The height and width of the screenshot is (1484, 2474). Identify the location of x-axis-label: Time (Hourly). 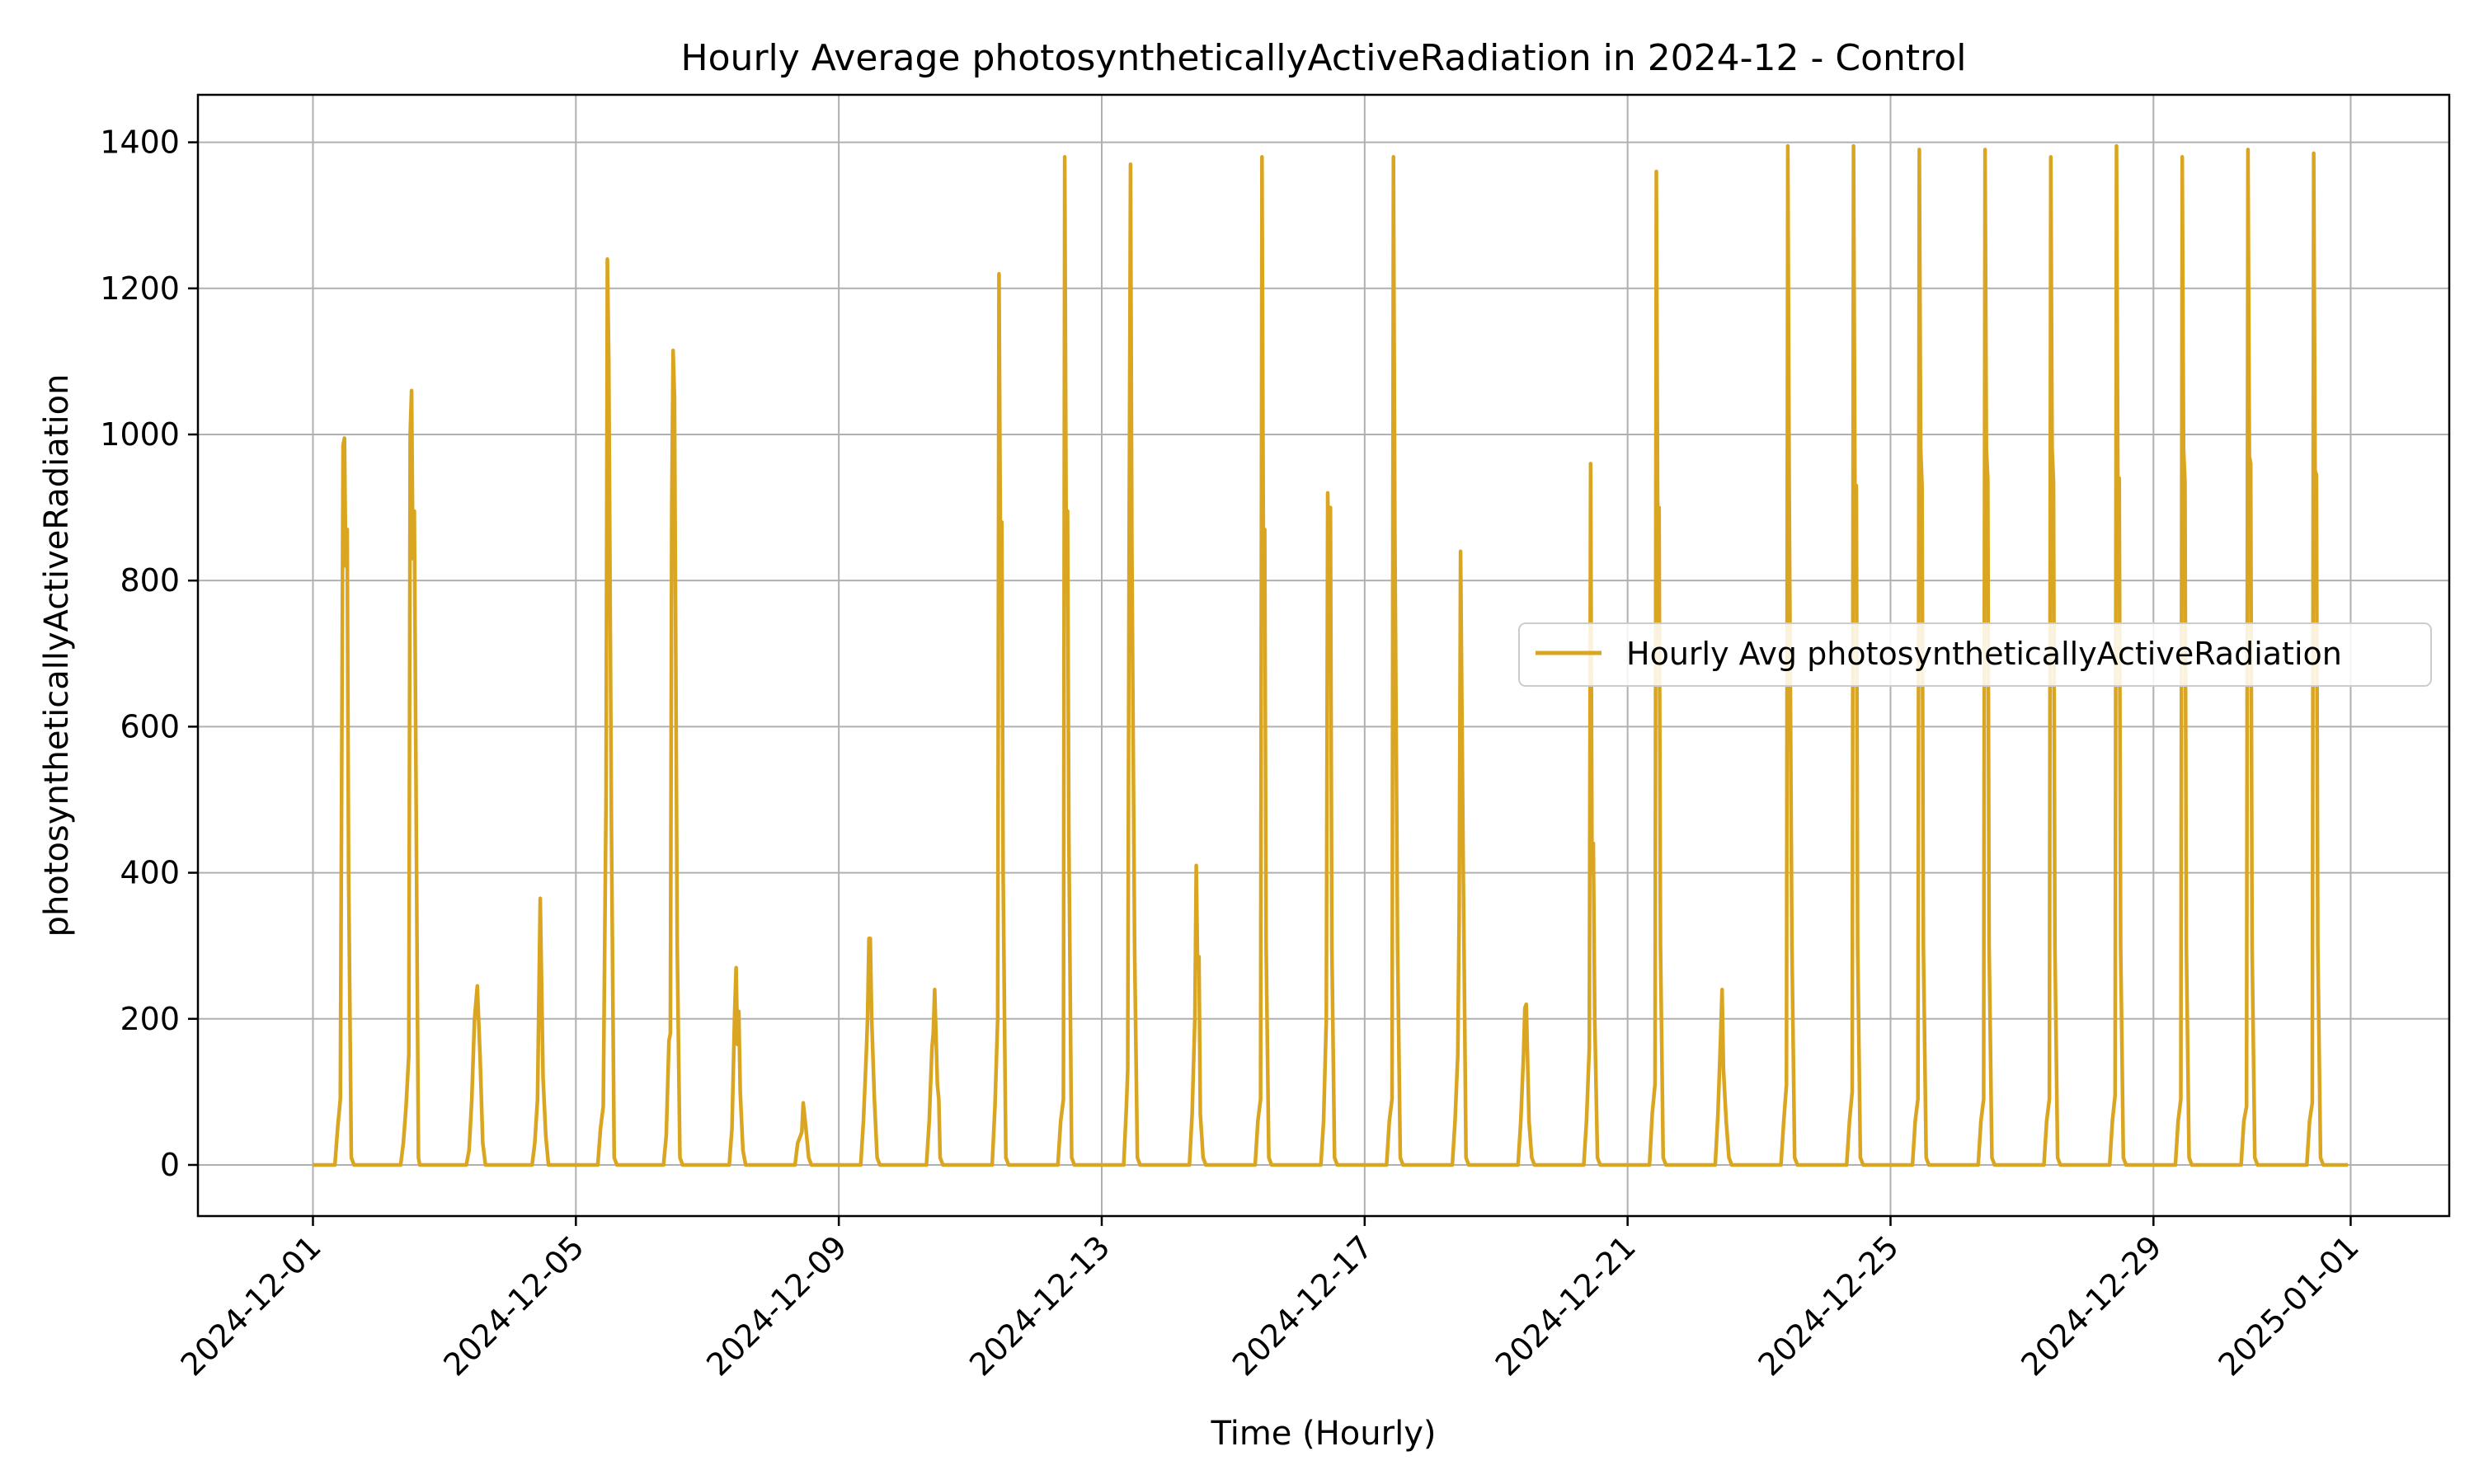
(1324, 1434).